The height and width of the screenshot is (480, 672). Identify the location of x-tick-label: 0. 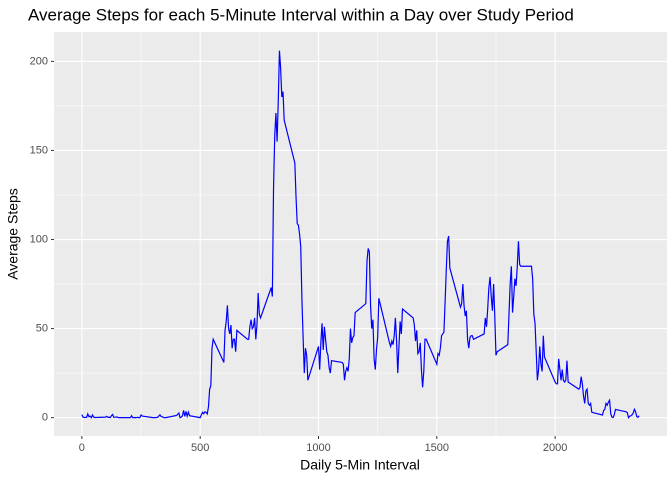
(82, 448).